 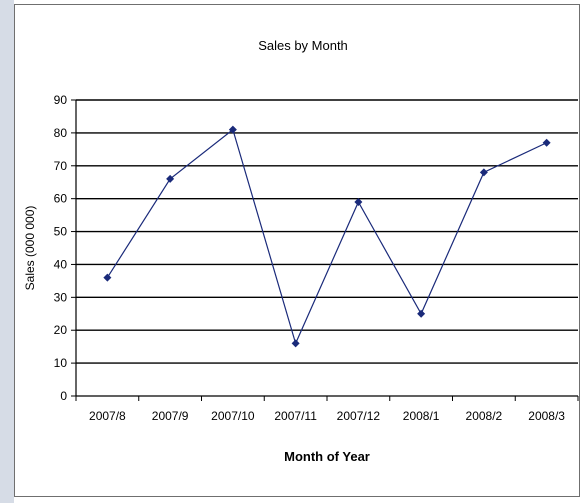 I want to click on window-side-strip, so click(x=7, y=251).